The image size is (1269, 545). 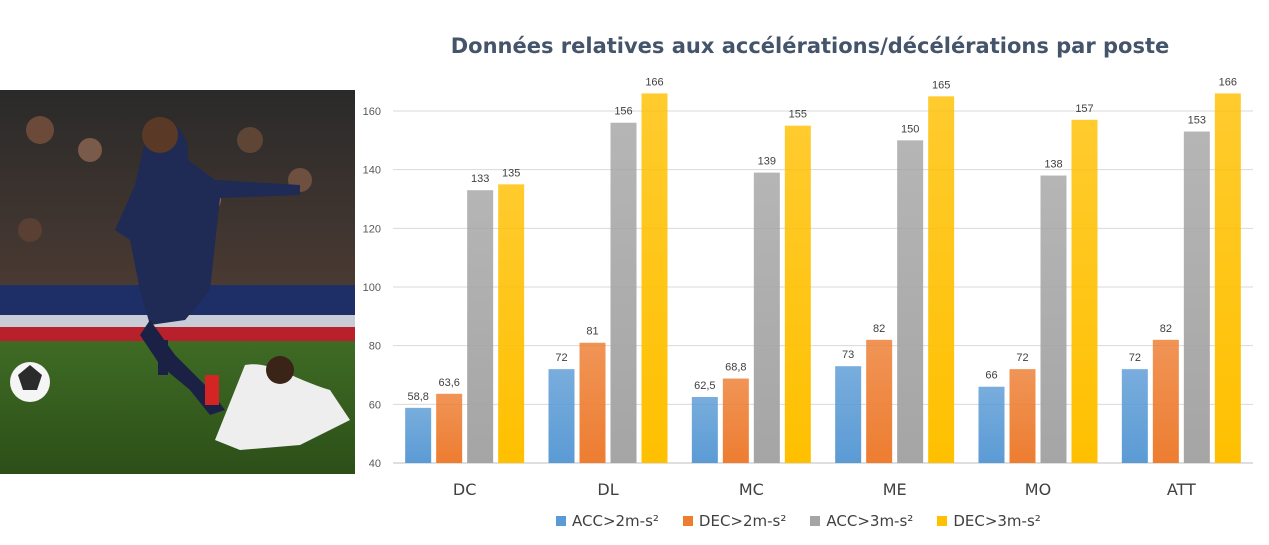 I want to click on legend-item-dec2: DEC>2m-s², so click(x=734, y=521).